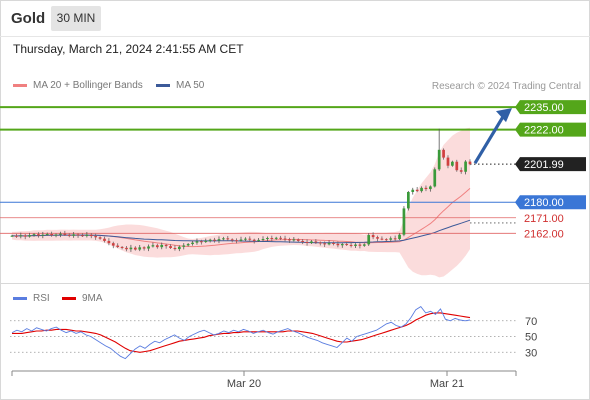  Describe the element at coordinates (31, 298) in the screenshot. I see `legend-item-rsi: RSI` at that location.